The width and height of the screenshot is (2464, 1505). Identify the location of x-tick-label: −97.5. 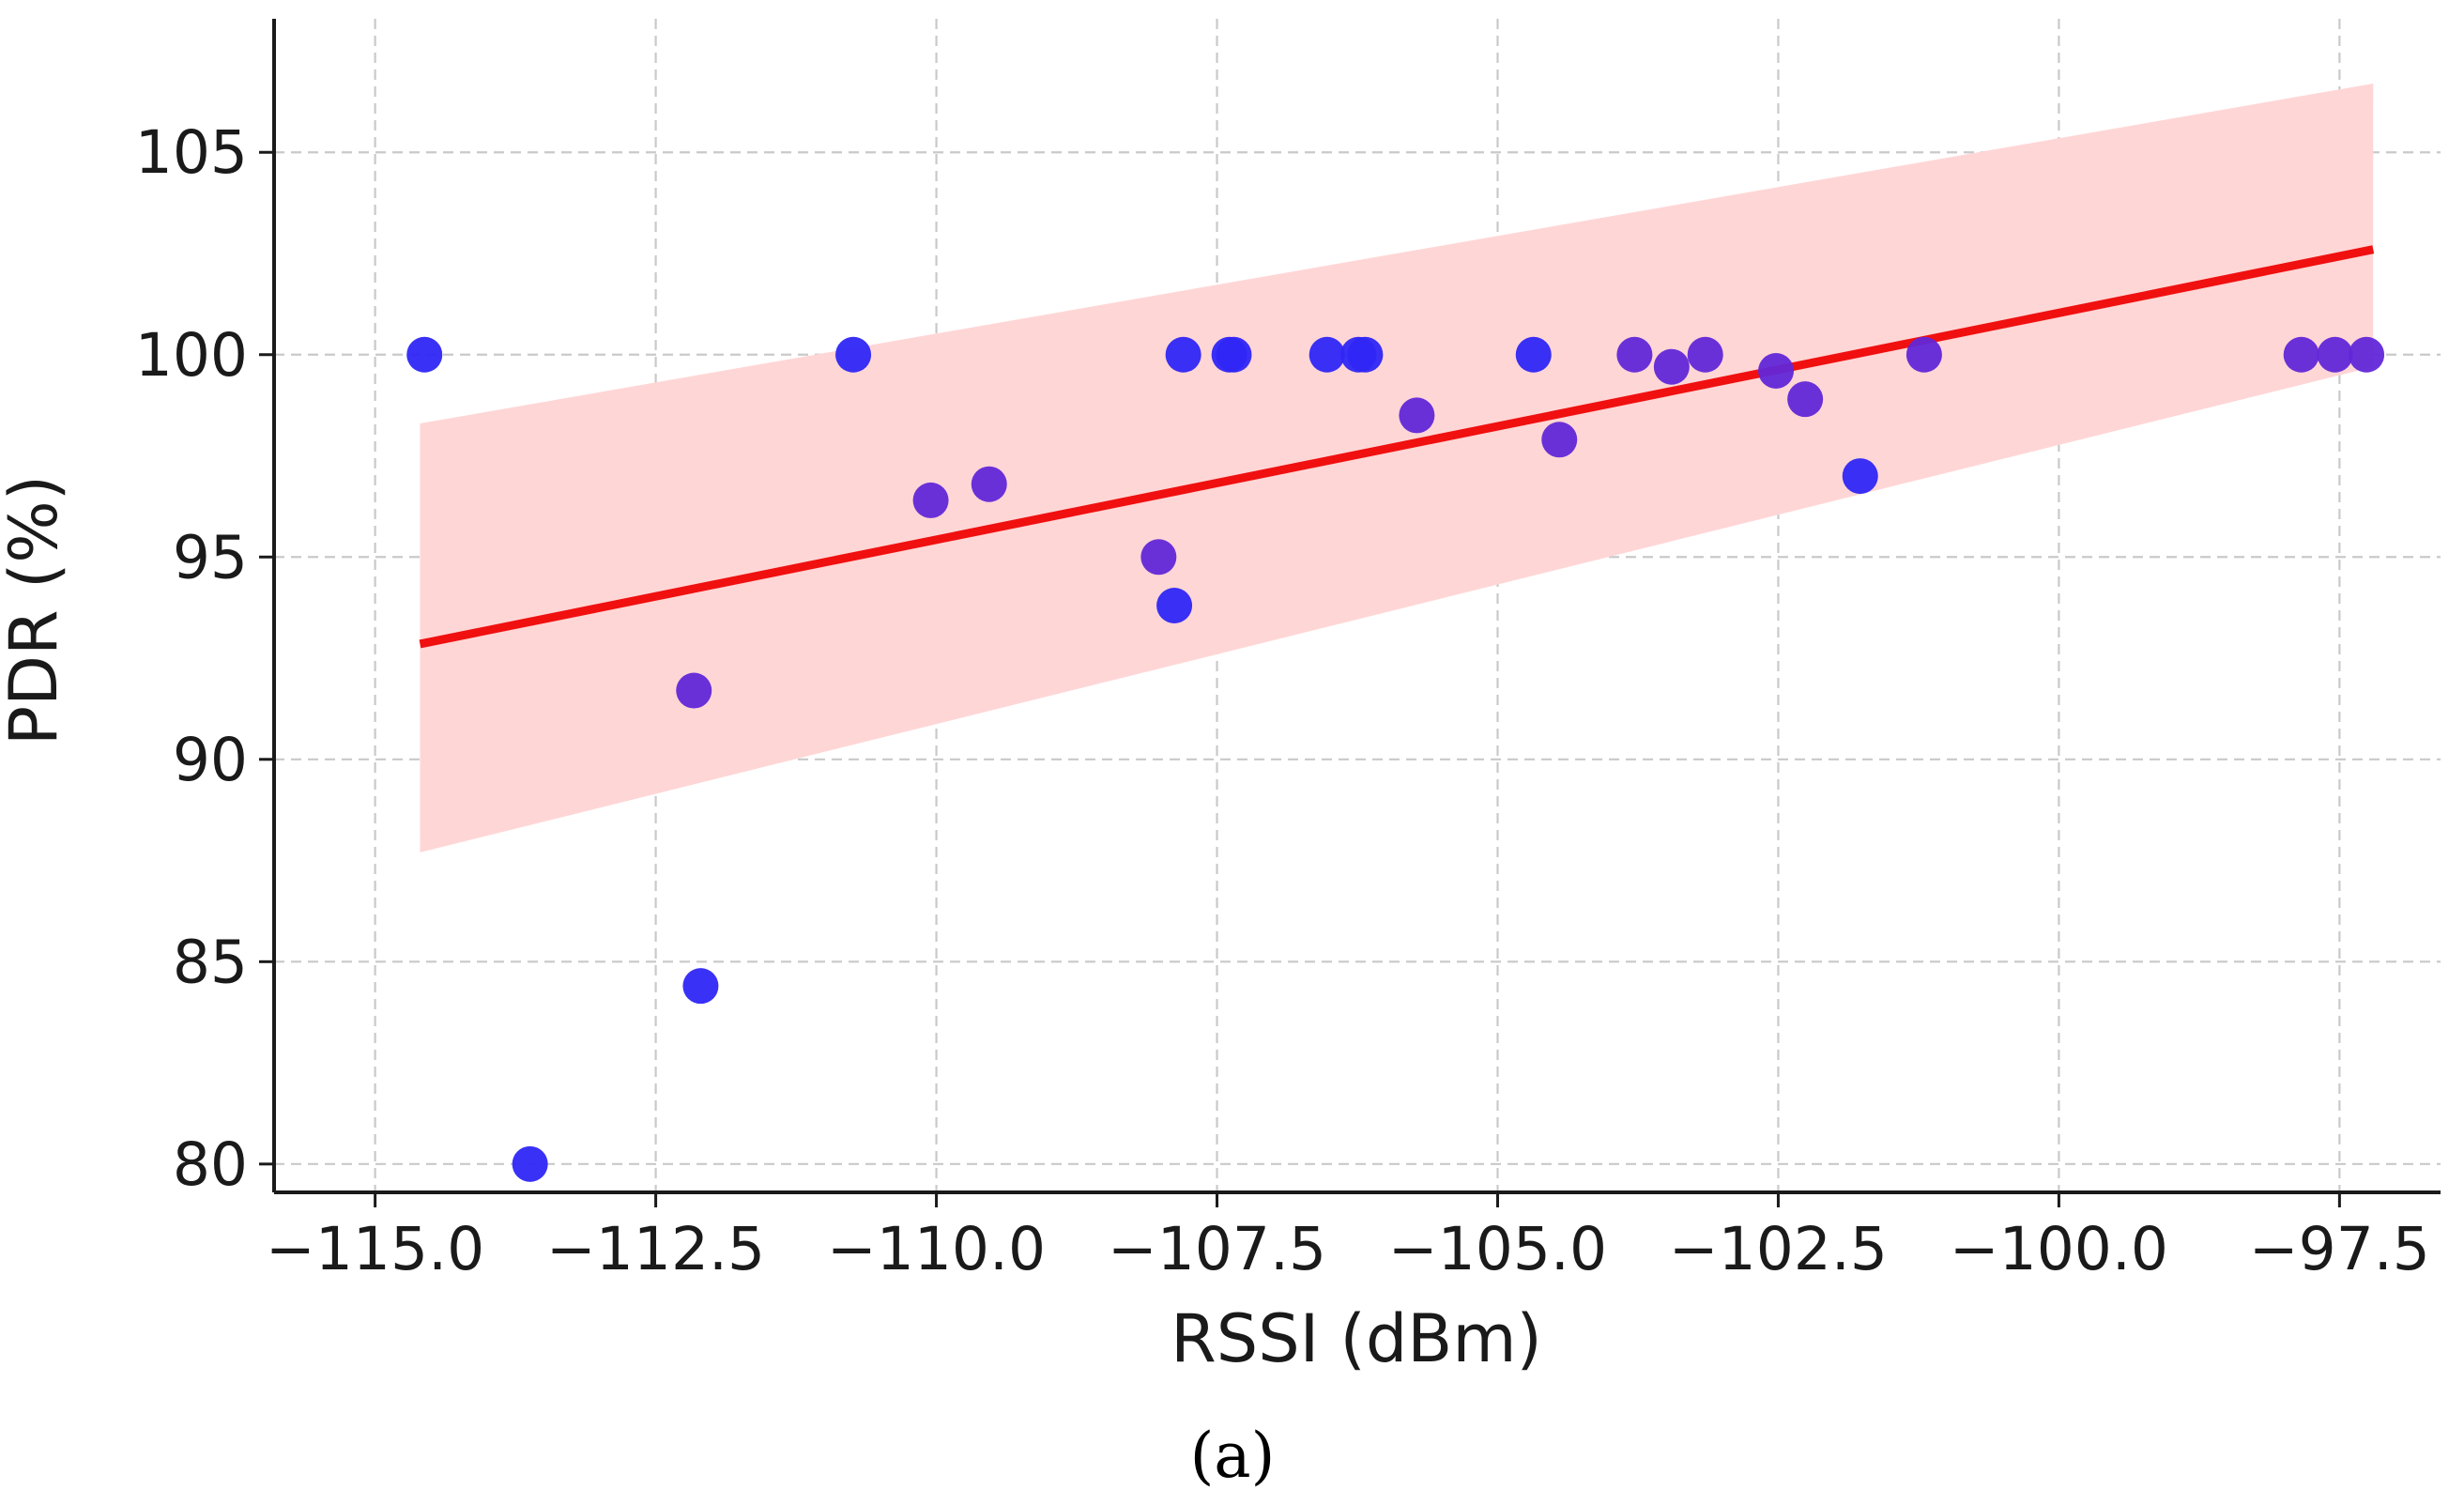
(2339, 1249).